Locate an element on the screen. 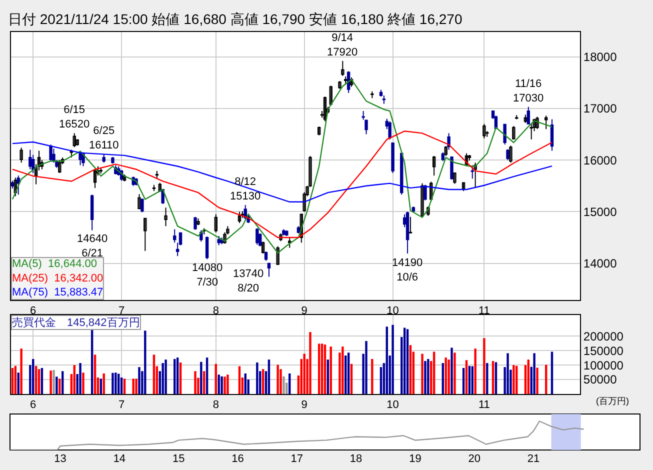 Image resolution: width=653 pixels, height=470 pixels. y-tick-label: 100000 is located at coordinates (603, 365).